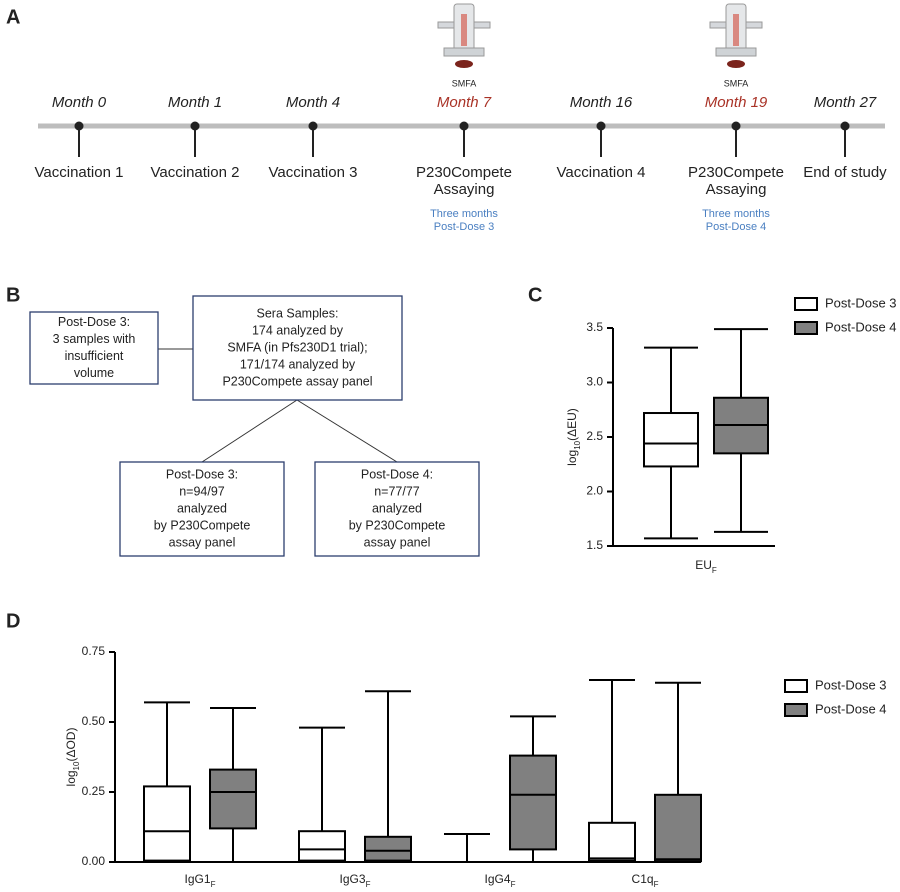 This screenshot has width=900, height=892. I want to click on event-label: End of study, so click(845, 172).